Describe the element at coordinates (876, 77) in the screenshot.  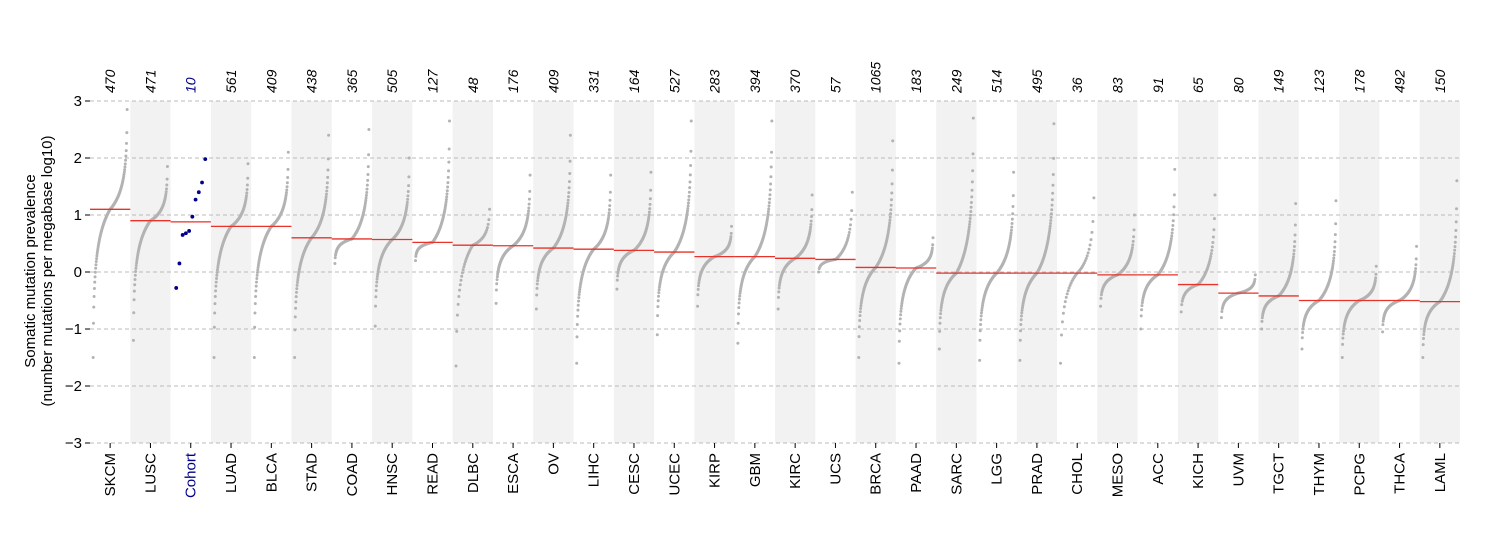
I see `count-label-brca: 1065` at that location.